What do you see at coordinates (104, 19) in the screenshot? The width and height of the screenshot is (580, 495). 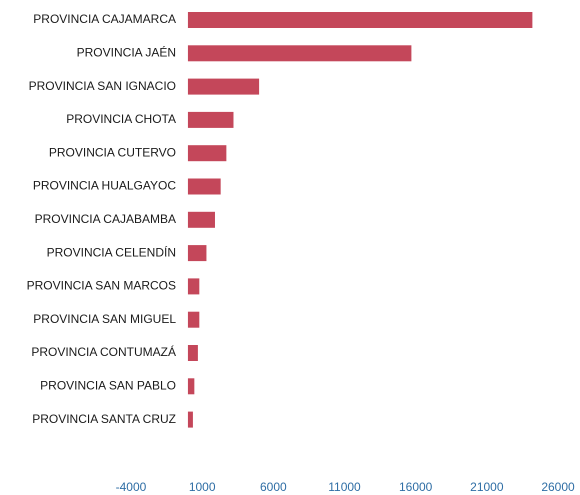 I see `y-tick-label: PROVINCIA CAJAMARCA` at bounding box center [104, 19].